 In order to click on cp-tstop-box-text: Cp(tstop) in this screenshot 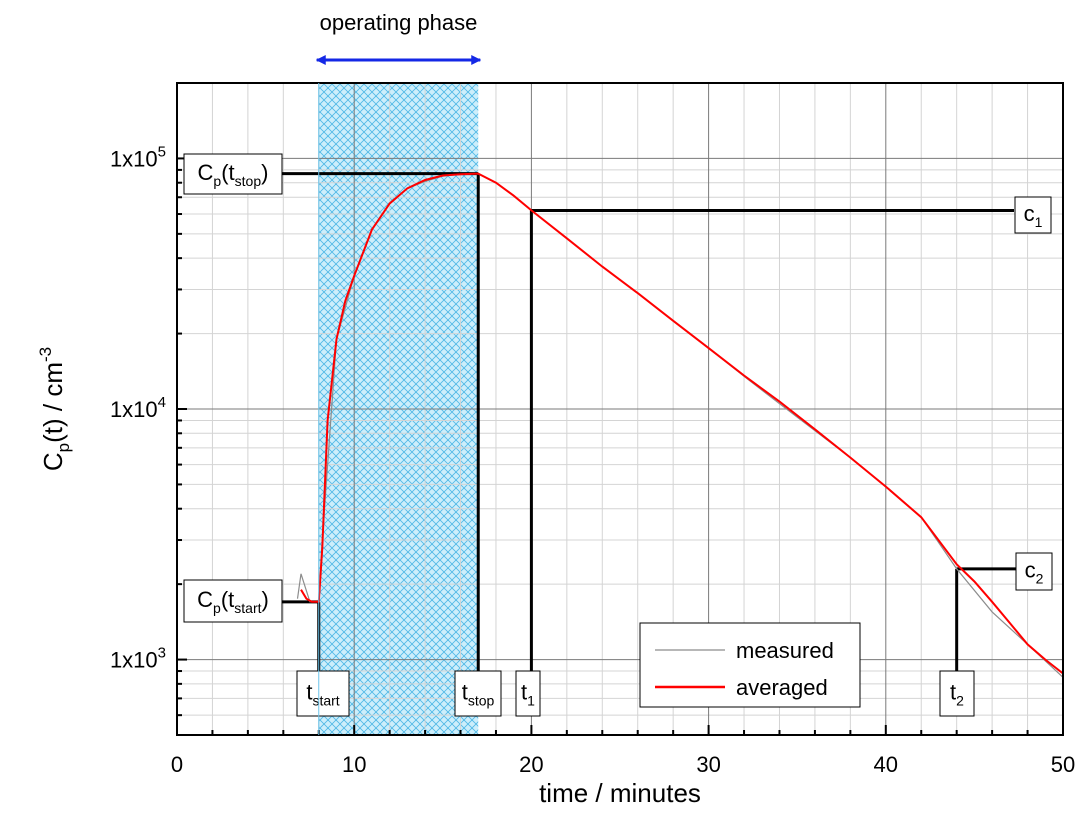, I will do `click(233, 174)`.